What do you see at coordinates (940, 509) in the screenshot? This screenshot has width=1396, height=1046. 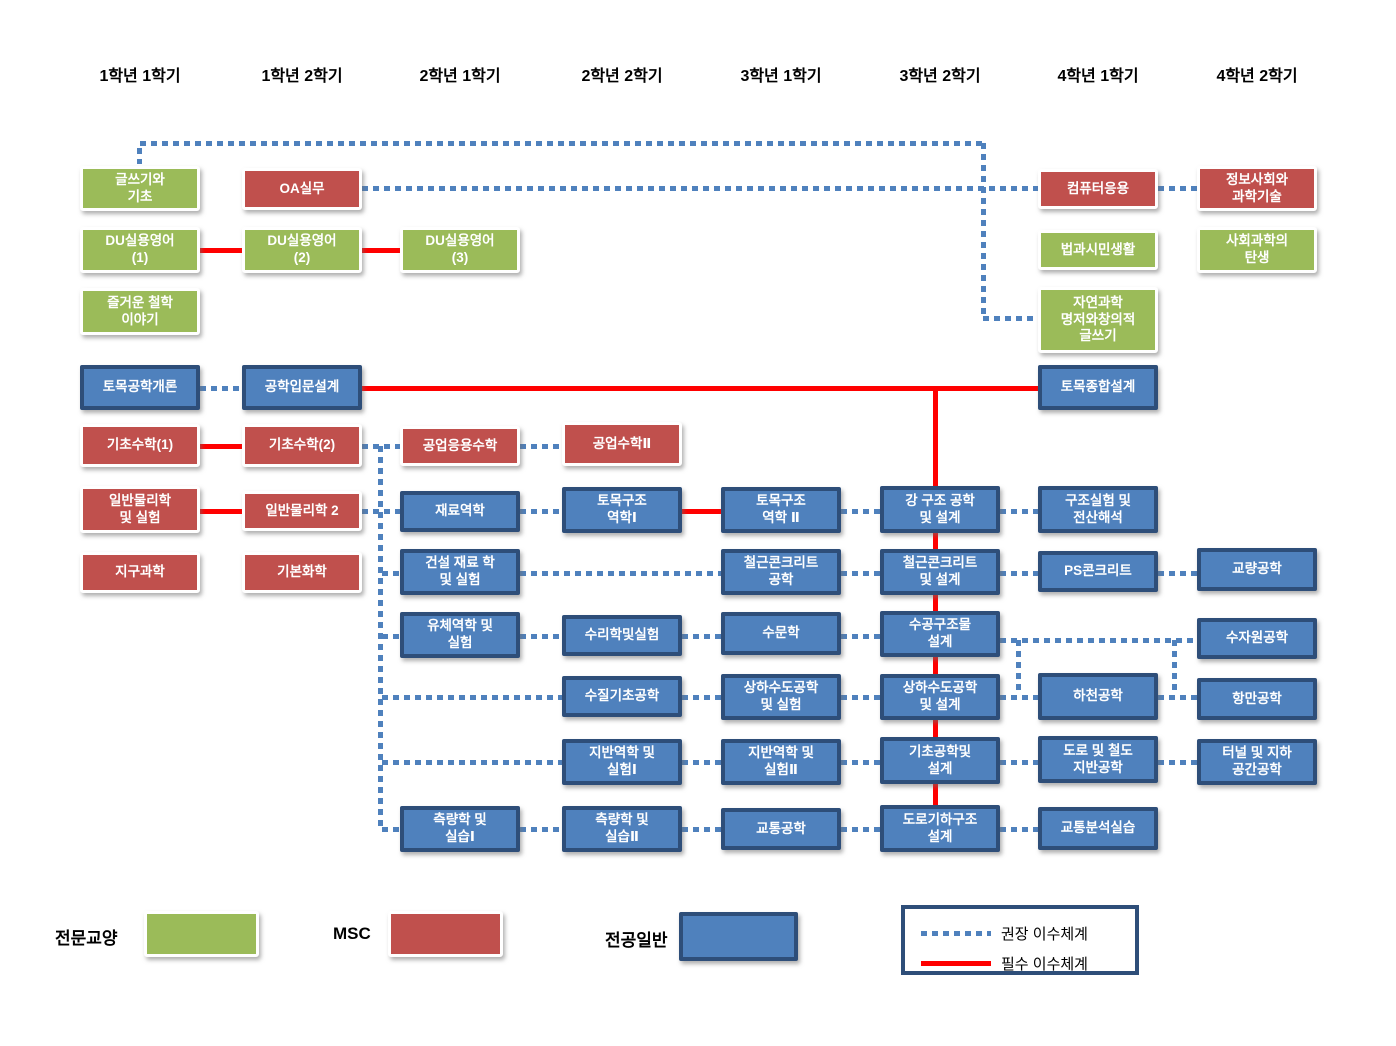 I see `course-box: 강 구조 공학 및 설계` at bounding box center [940, 509].